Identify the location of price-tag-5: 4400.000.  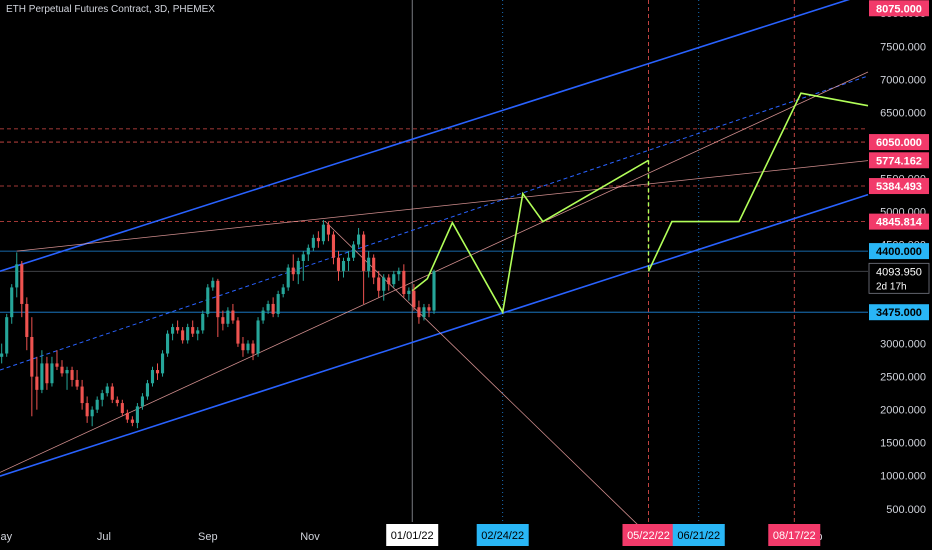
(899, 251).